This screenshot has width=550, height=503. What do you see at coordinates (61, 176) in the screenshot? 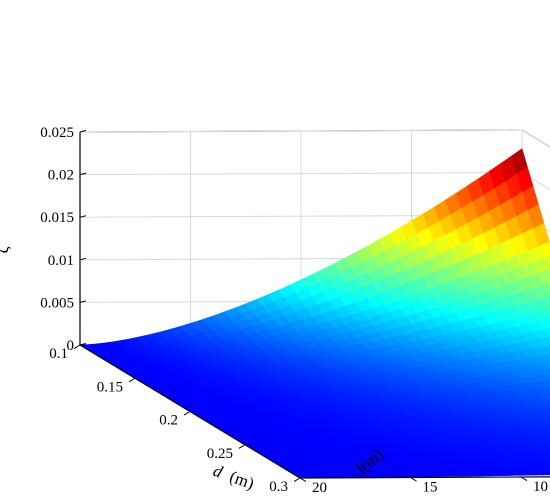
I see `z-tick-label: 0.02` at bounding box center [61, 176].